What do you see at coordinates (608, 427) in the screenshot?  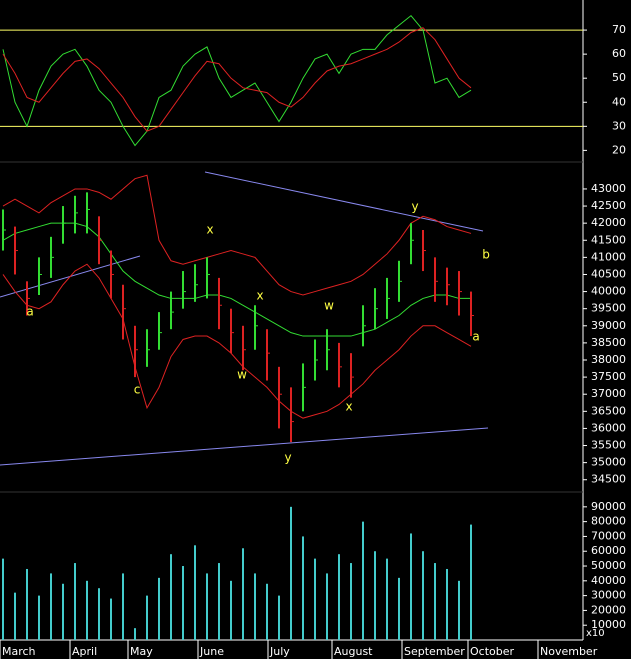 I see `y-tick-label: 36000` at bounding box center [608, 427].